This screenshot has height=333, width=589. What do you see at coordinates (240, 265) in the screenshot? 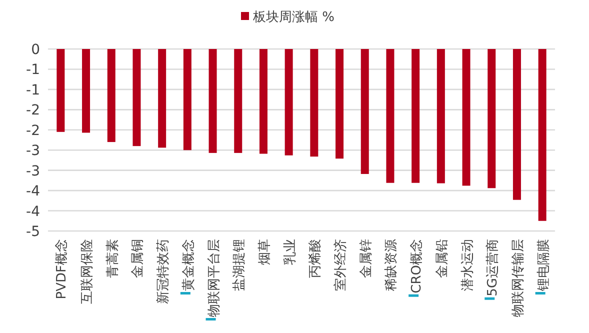
I see `x-tick-label: 盐湖提锂` at bounding box center [240, 265].